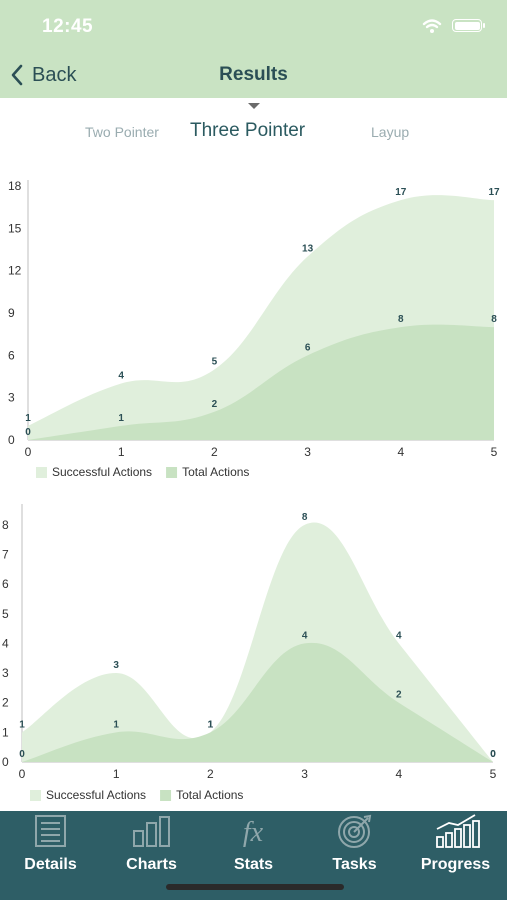 The image size is (507, 900). Describe the element at coordinates (308, 347) in the screenshot. I see `data-label: 6` at that location.